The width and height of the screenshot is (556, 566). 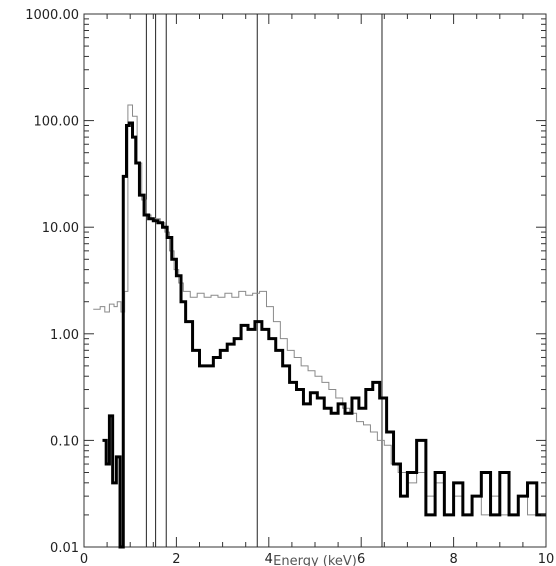 I want to click on x-tick-label: 10, so click(x=546, y=559).